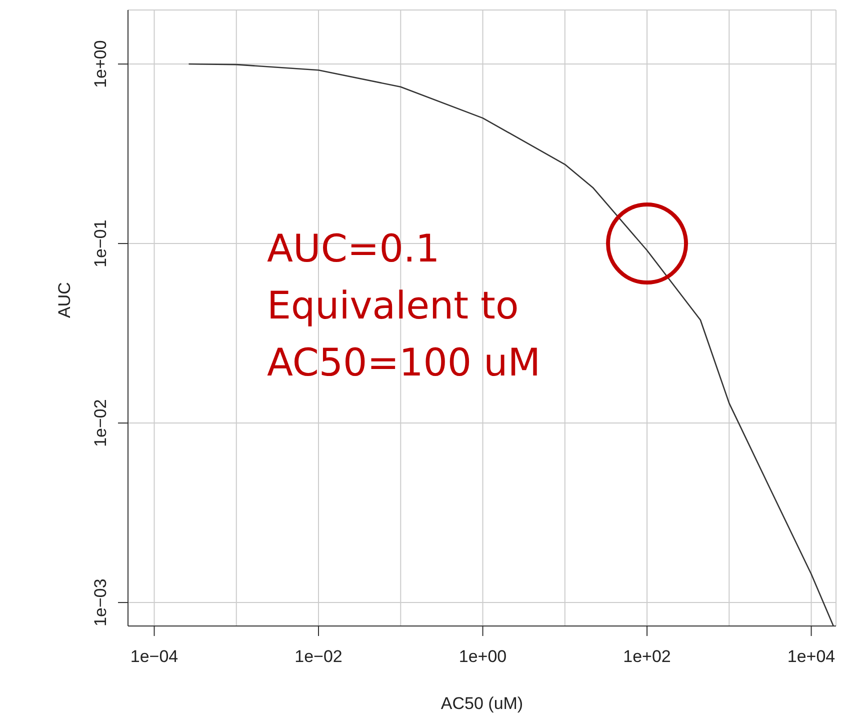 Image resolution: width=848 pixels, height=721 pixels. What do you see at coordinates (647, 656) in the screenshot?
I see `x-tick-label: 1e+02` at bounding box center [647, 656].